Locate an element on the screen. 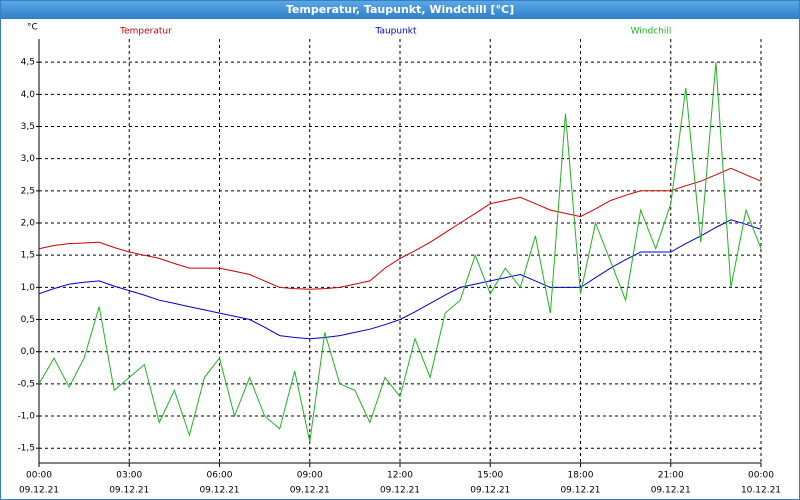  x-tick-label: 18:00 is located at coordinates (581, 476).